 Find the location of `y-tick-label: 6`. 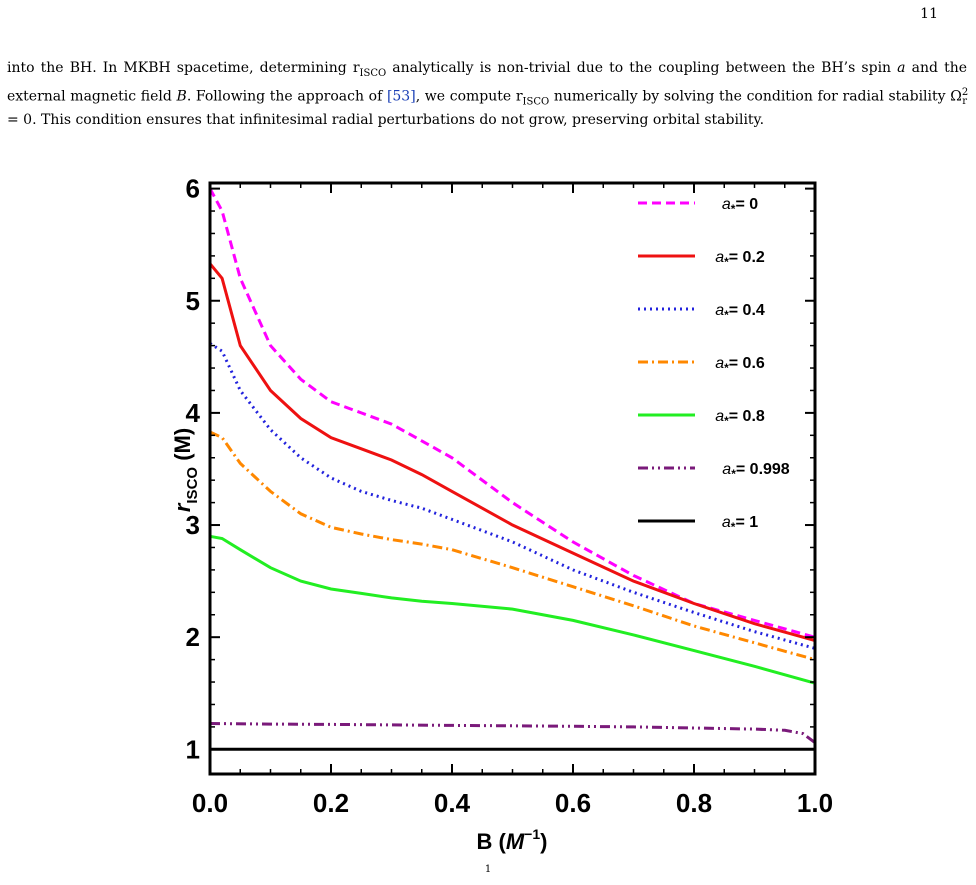

y-tick-label: 6 is located at coordinates (193, 189).